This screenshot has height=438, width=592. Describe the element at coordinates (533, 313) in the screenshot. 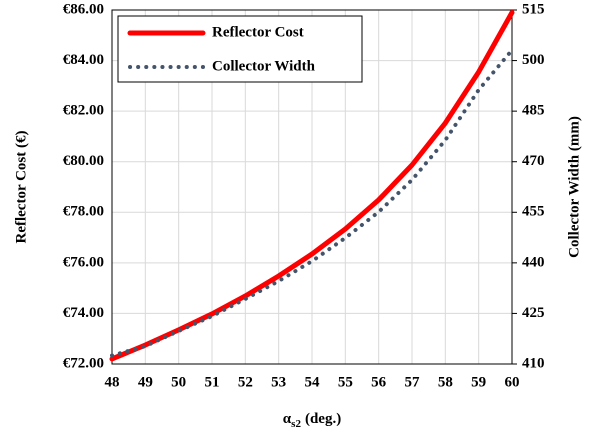

I see `y2-tick-label: 425` at that location.